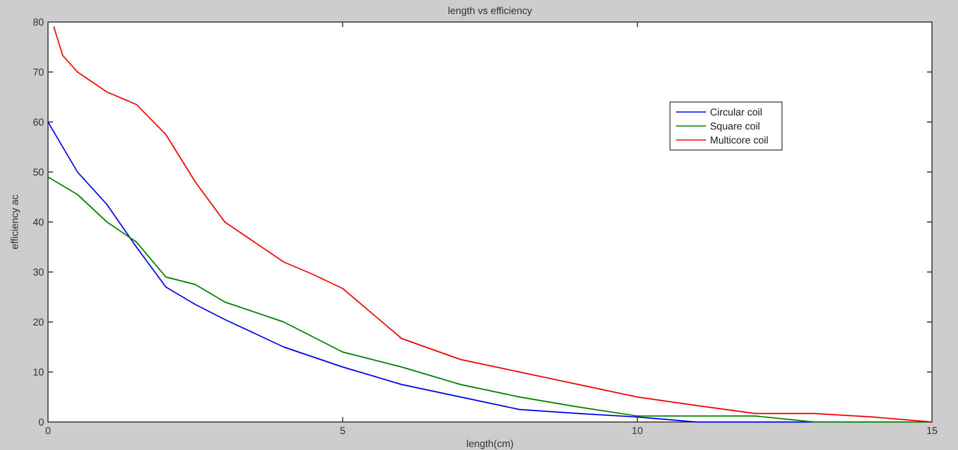 This screenshot has width=958, height=450. I want to click on legend-label: Square coil, so click(735, 127).